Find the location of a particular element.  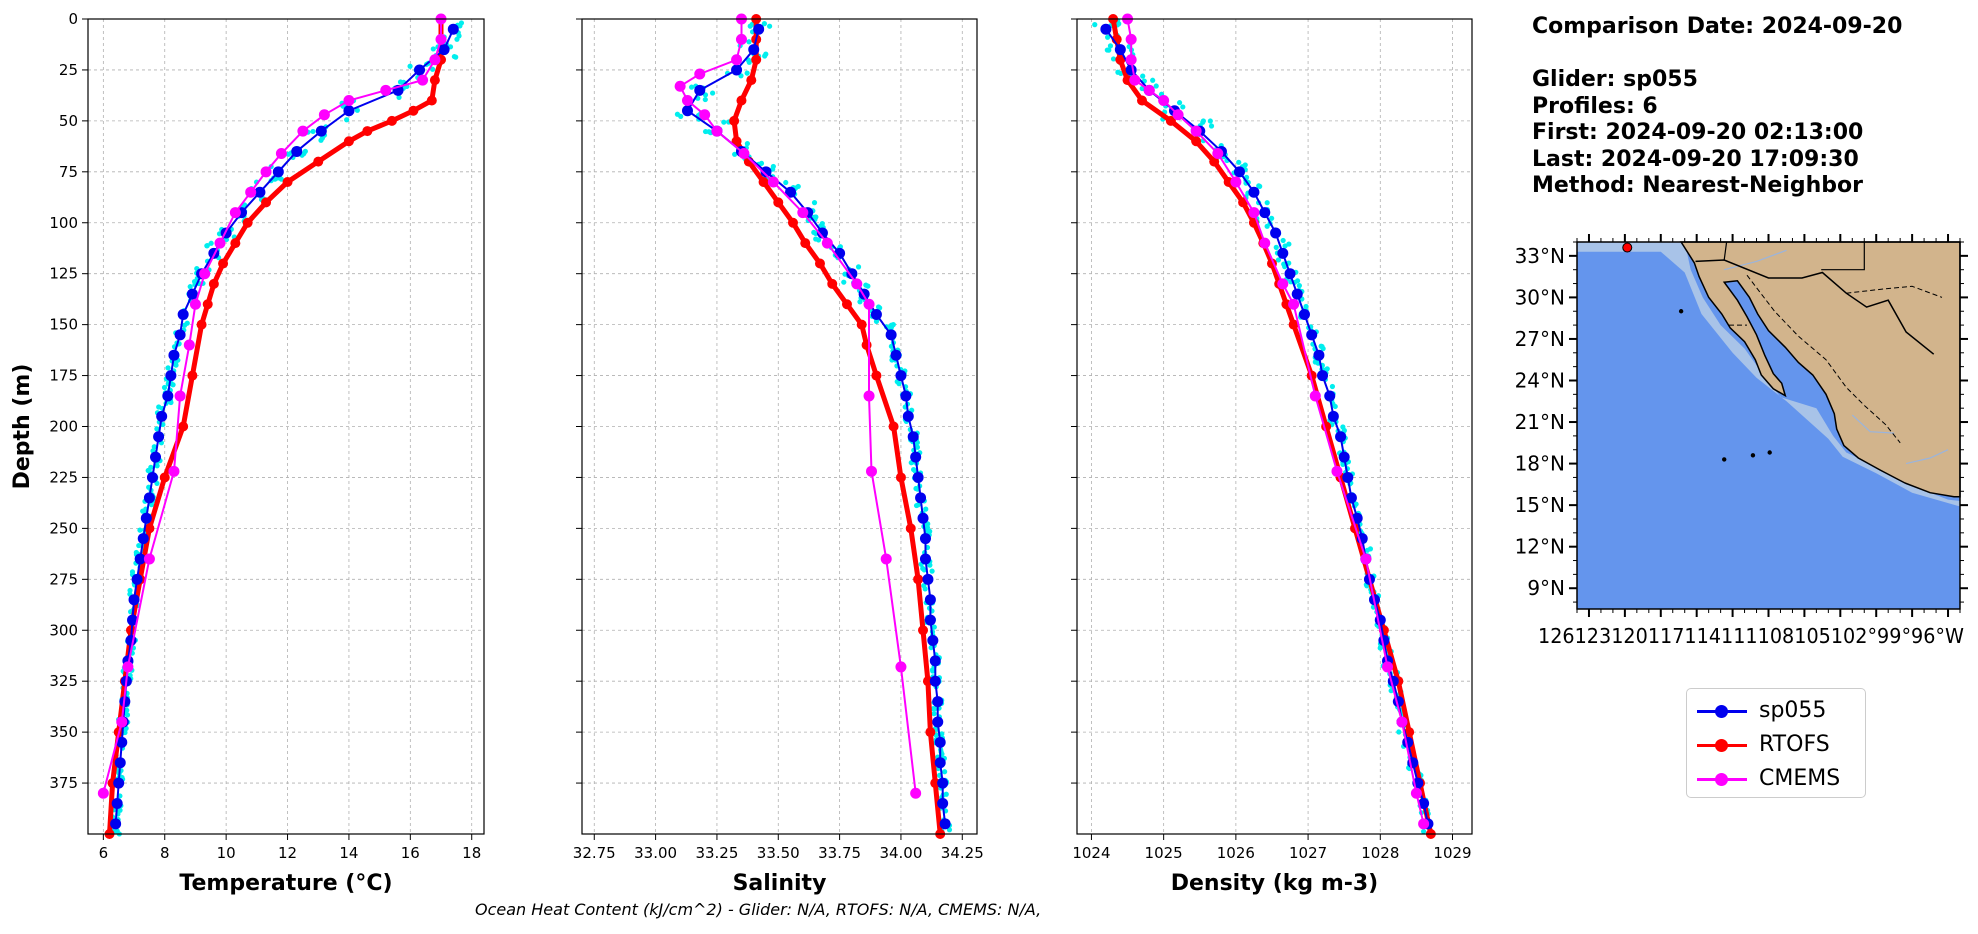

info-spacer is located at coordinates (1717, 54).